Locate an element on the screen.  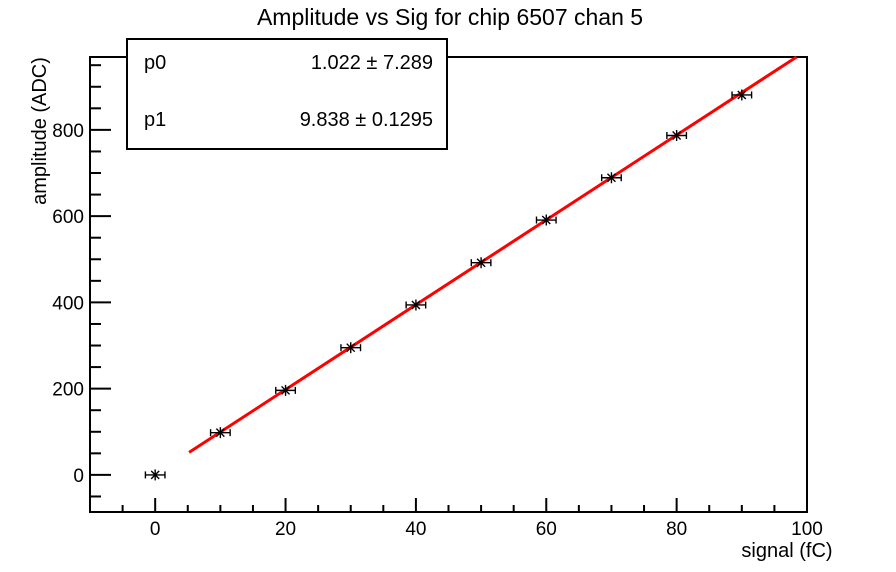
stats-box: p0 1.022 ± 7.289 p1 9.838 ± 0.1295 is located at coordinates (287, 94).